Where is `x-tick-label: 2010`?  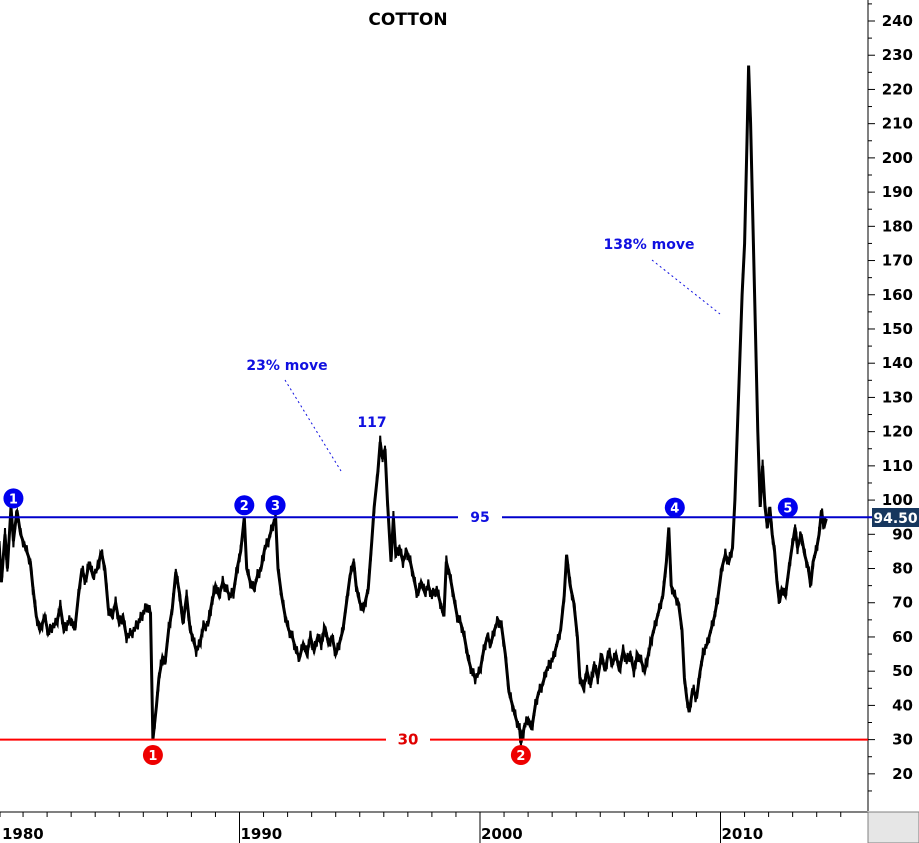
x-tick-label: 2010 is located at coordinates (743, 834).